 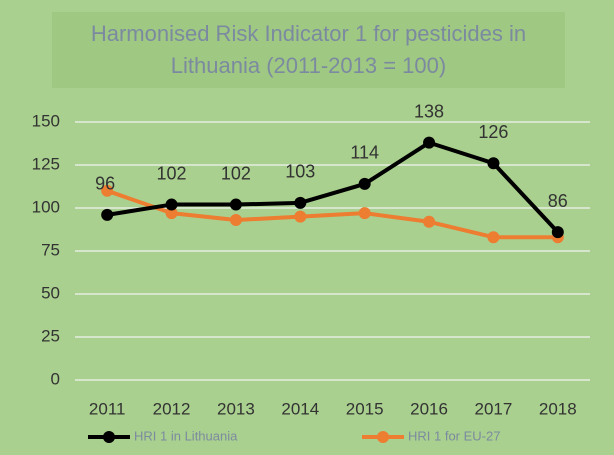 I want to click on y-tick-label: 150, so click(x=46, y=120).